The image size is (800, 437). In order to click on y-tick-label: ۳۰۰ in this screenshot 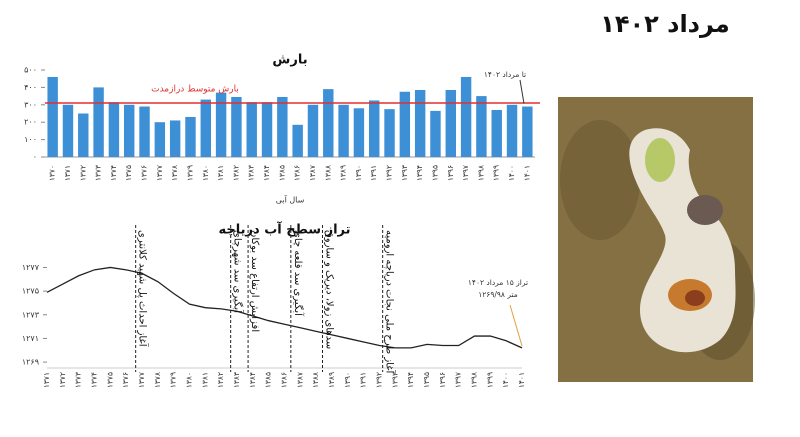, I will do `click(30, 104)`.